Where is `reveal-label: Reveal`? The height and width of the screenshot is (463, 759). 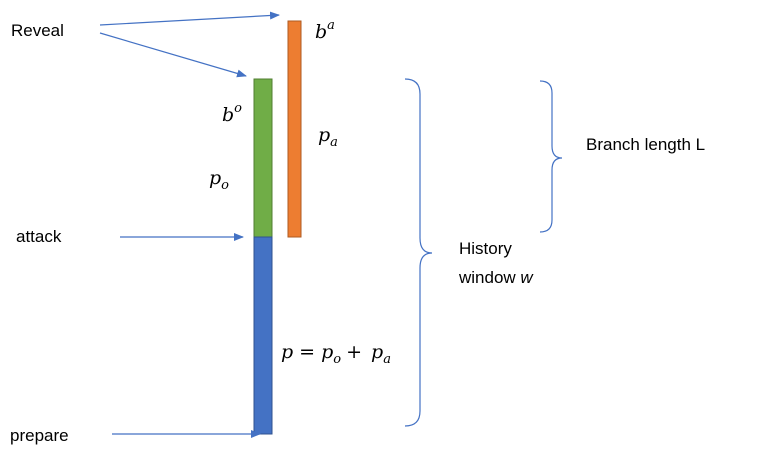 reveal-label: Reveal is located at coordinates (37, 30).